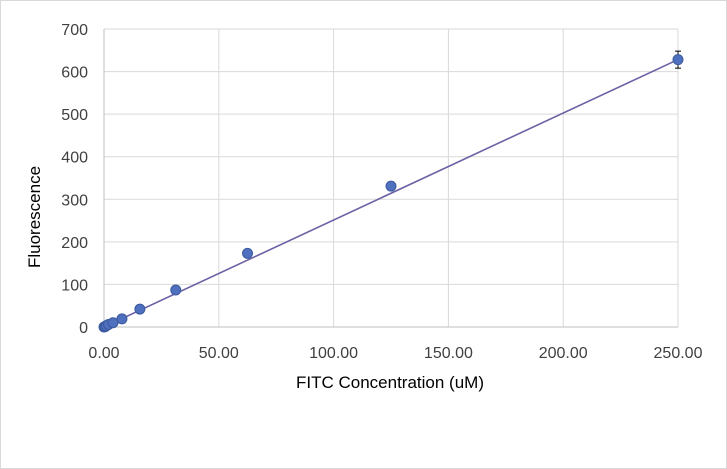 The image size is (727, 469). What do you see at coordinates (74, 200) in the screenshot?
I see `y-tick-label: 300` at bounding box center [74, 200].